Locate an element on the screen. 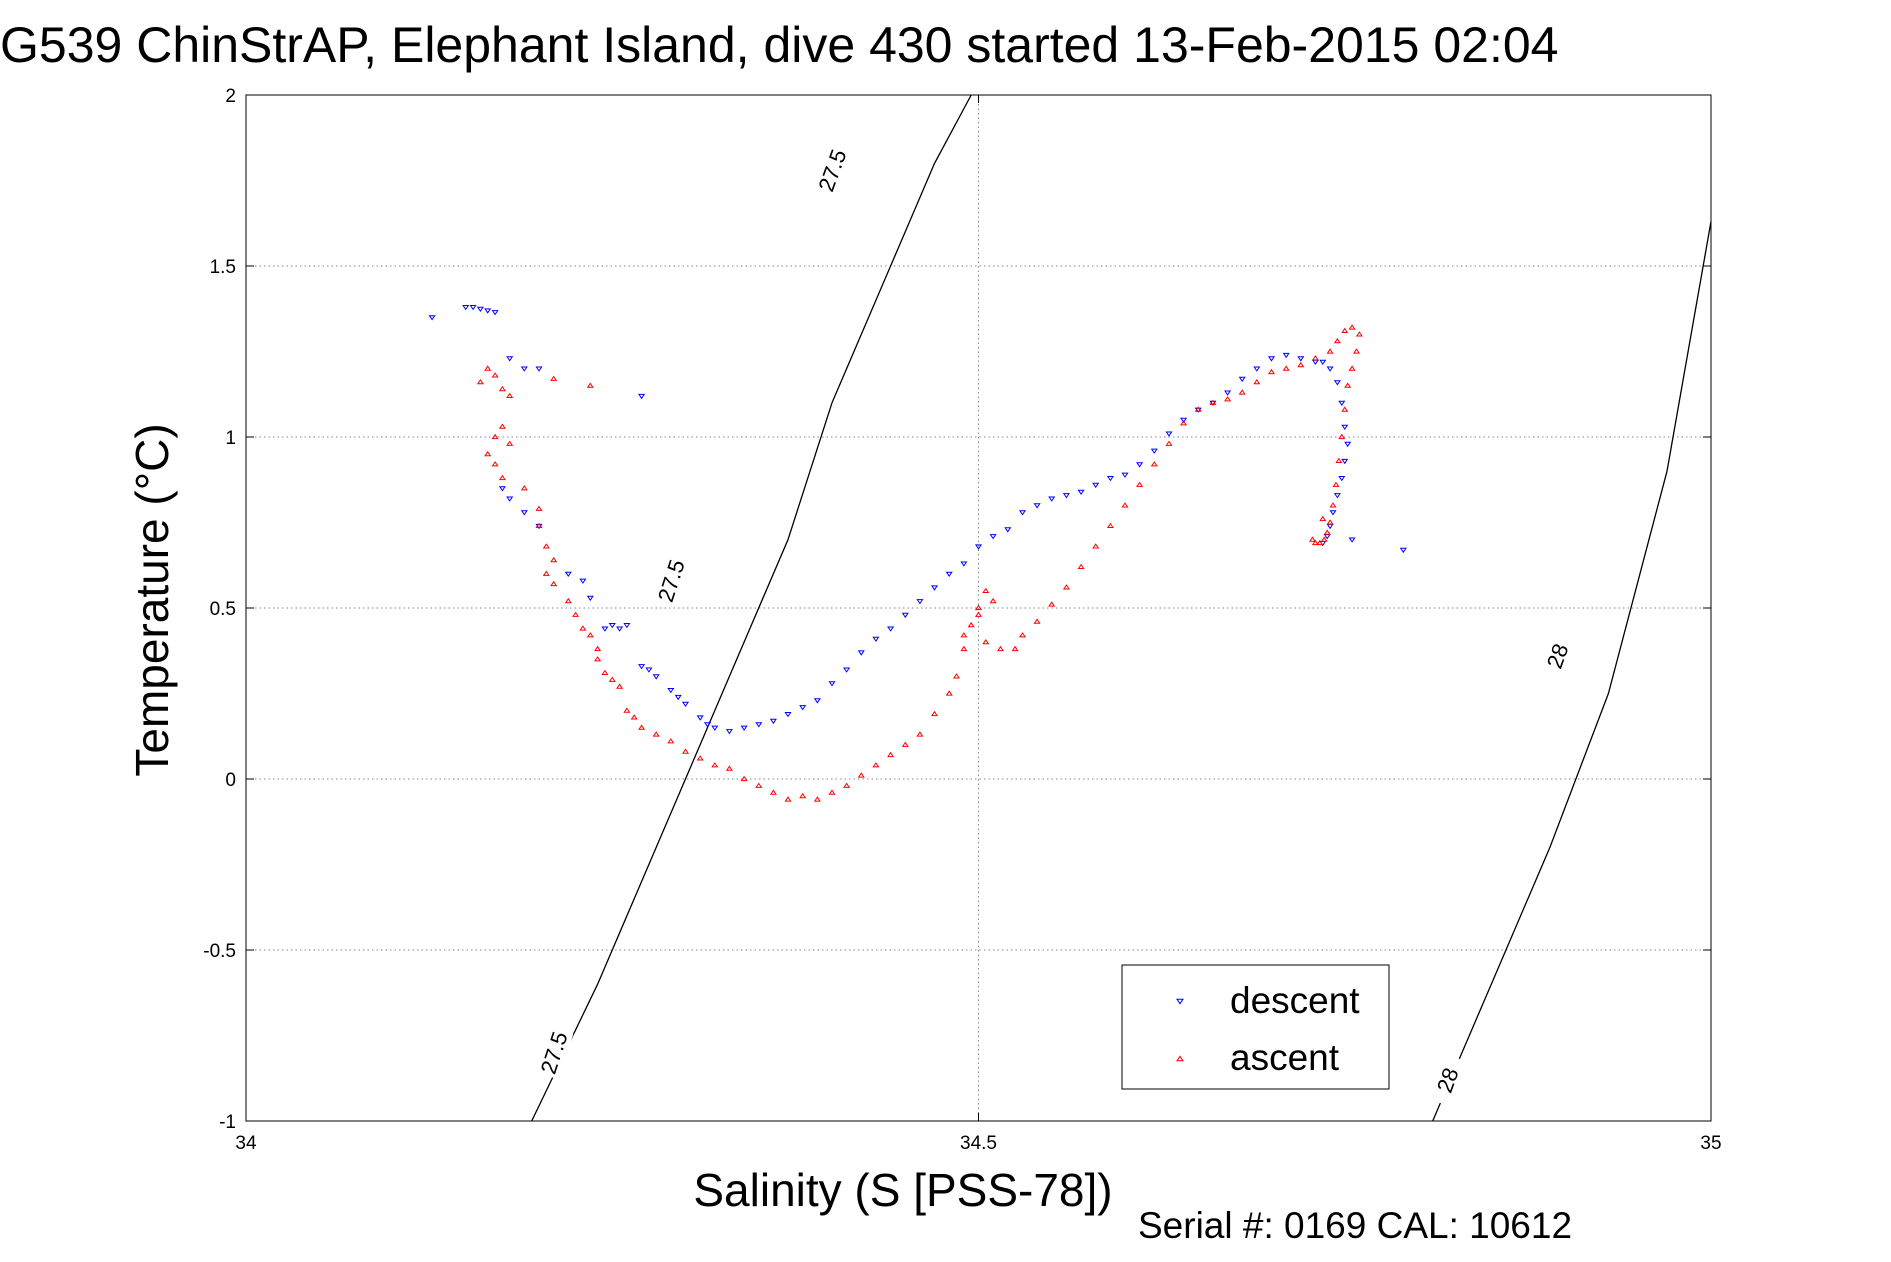  y-tick-label: 1.5 is located at coordinates (223, 267).